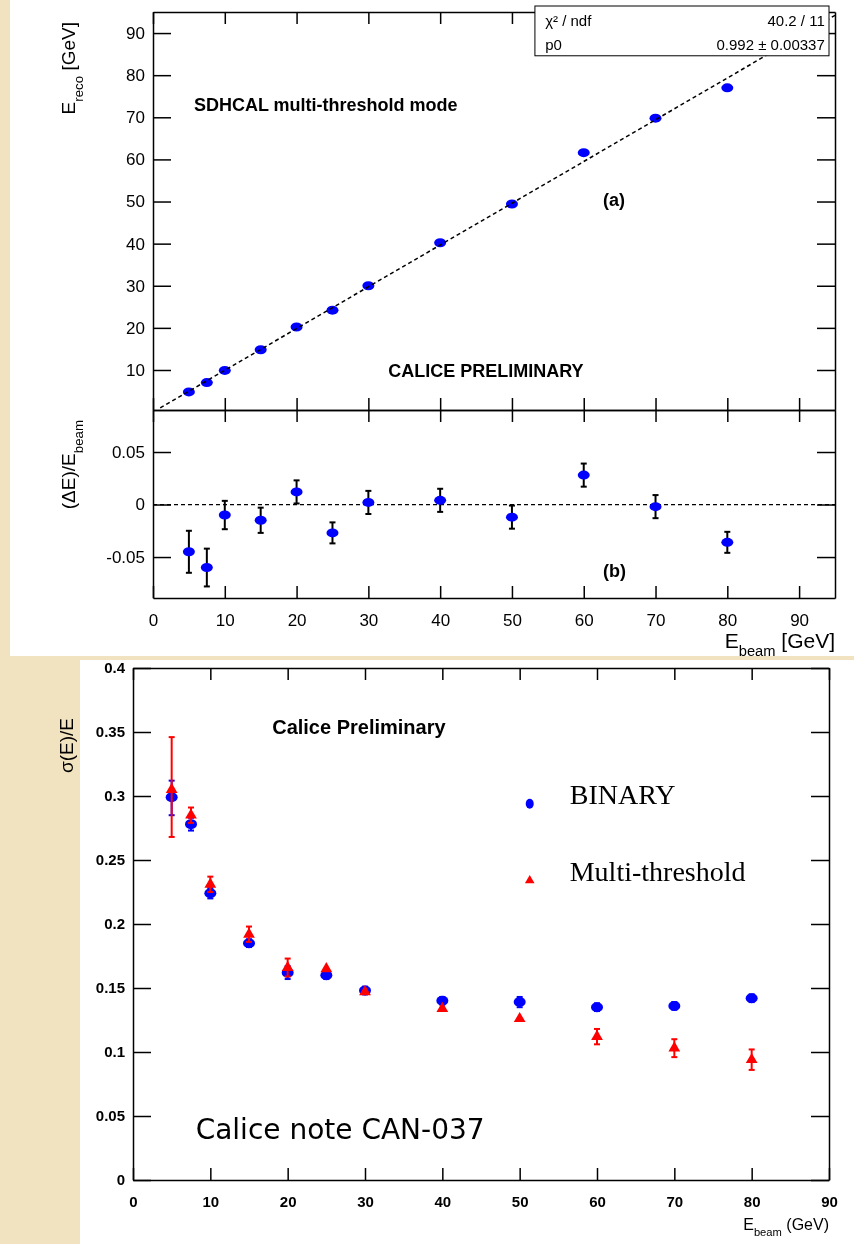 The height and width of the screenshot is (1244, 854). What do you see at coordinates (115, 668) in the screenshot?
I see `y-tick-label: 0.4` at bounding box center [115, 668].